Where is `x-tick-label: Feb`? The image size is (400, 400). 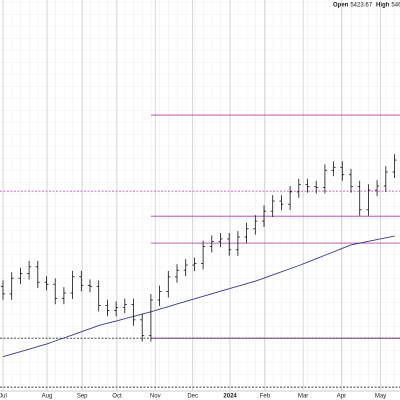
x-tick-label: Feb is located at coordinates (265, 397).